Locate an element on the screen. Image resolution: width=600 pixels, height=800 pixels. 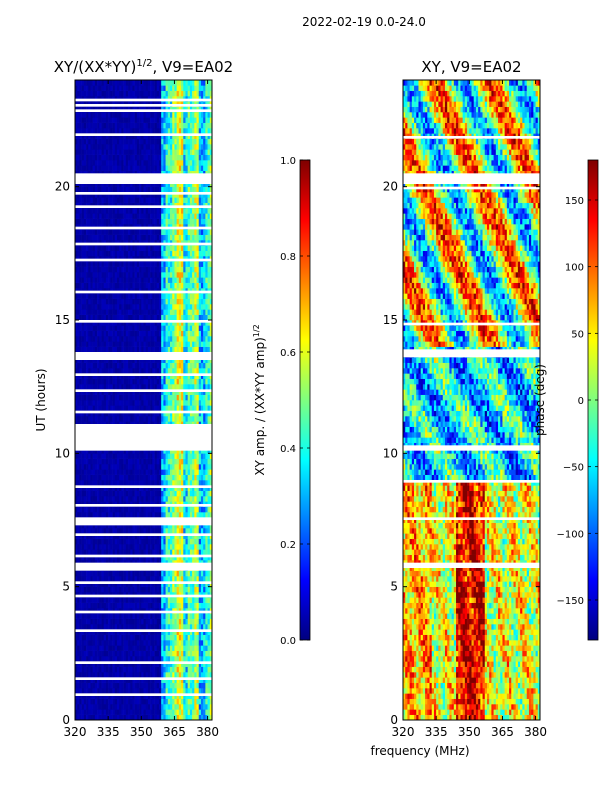
amp-colorbar-label-base: XY amp. / (XX*YY amp) is located at coordinates (260, 406).